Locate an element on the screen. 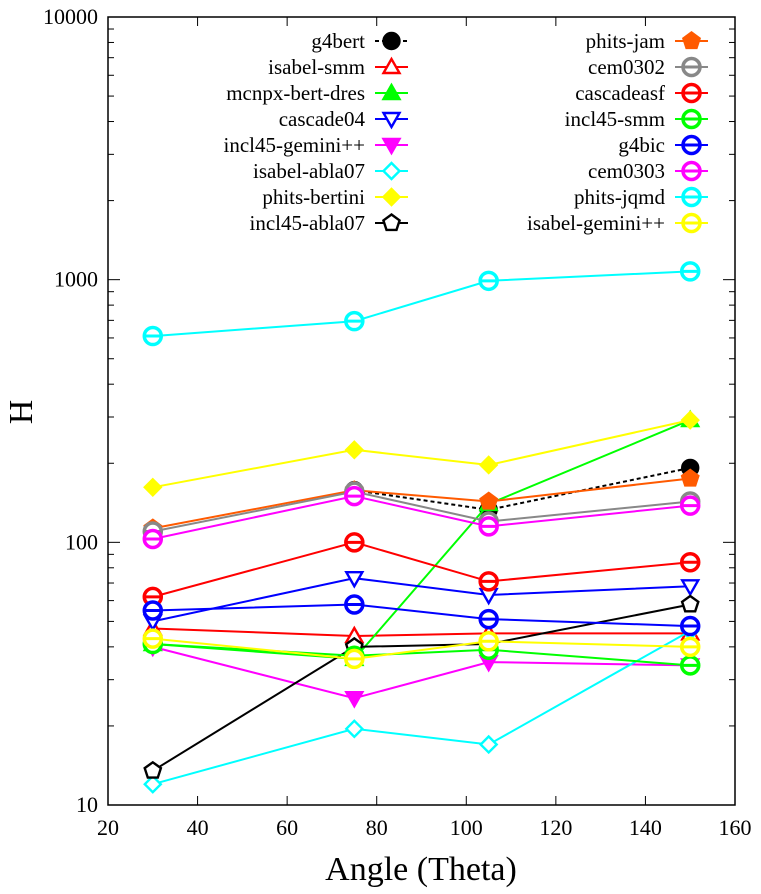 The image size is (761, 894). series-incl45-smm is located at coordinates (421, 654).